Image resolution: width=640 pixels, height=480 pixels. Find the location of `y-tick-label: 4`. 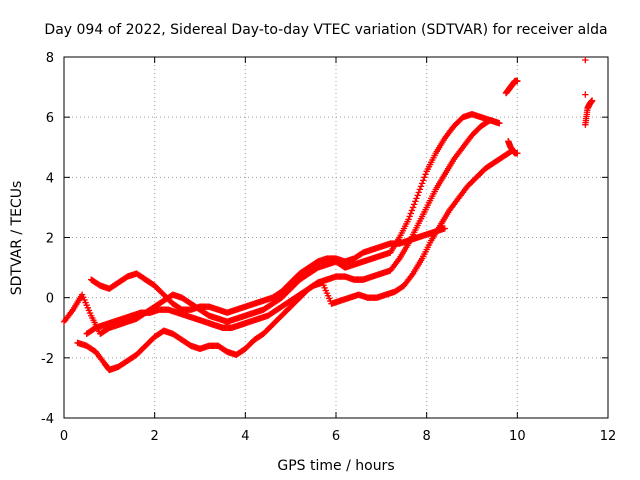

y-tick-label: 4 is located at coordinates (50, 178).